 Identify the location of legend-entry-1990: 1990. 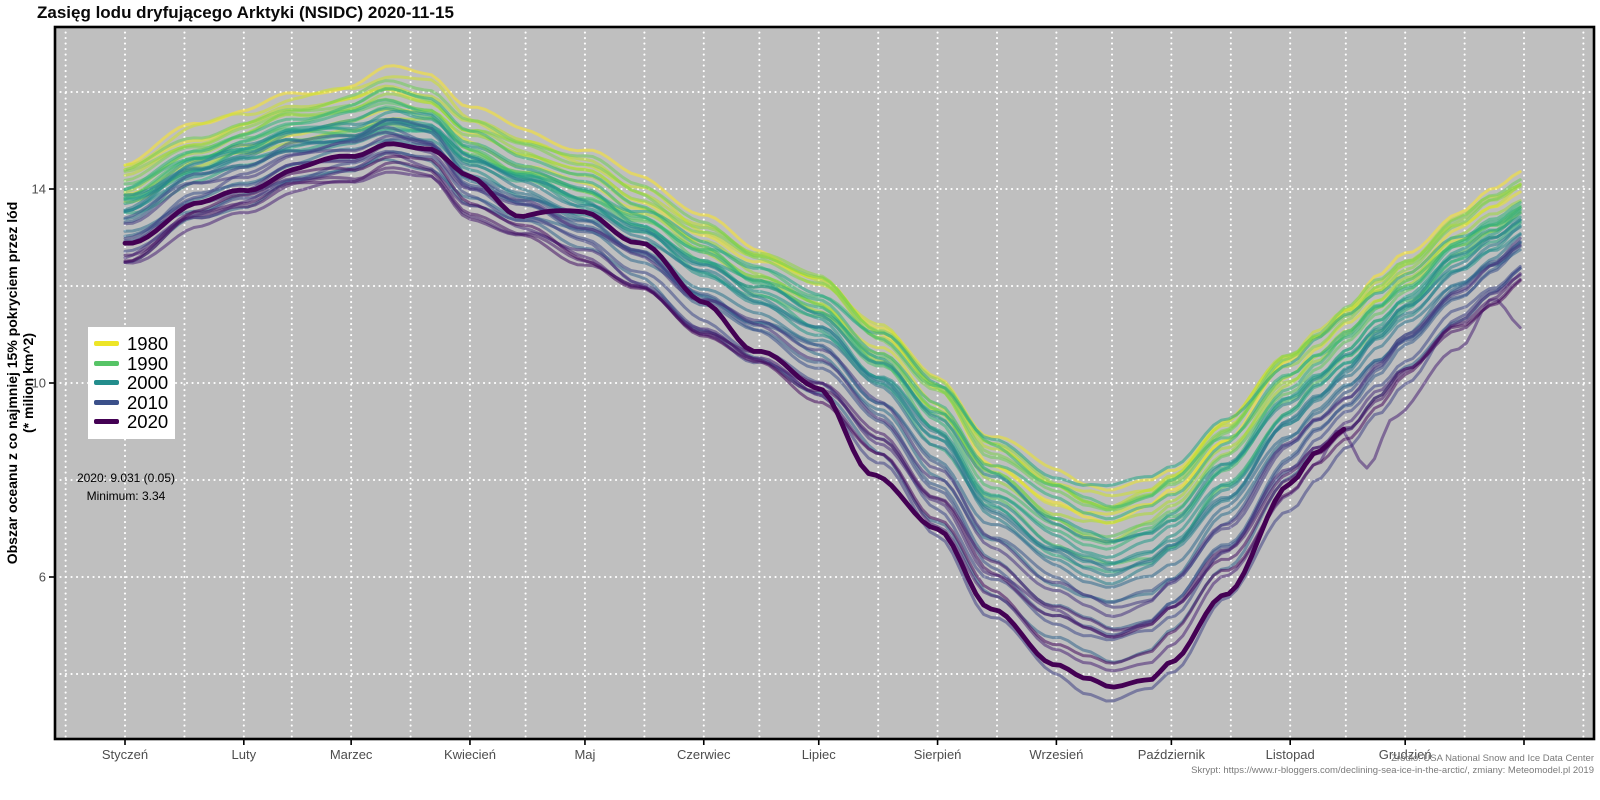
(134, 364).